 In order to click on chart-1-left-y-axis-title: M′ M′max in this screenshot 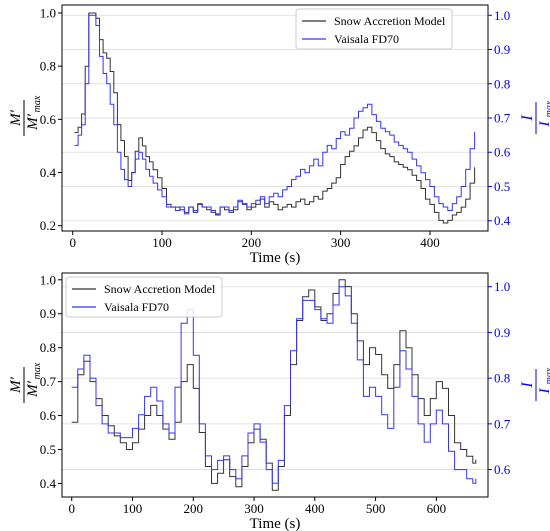, I will do `click(25, 382)`.